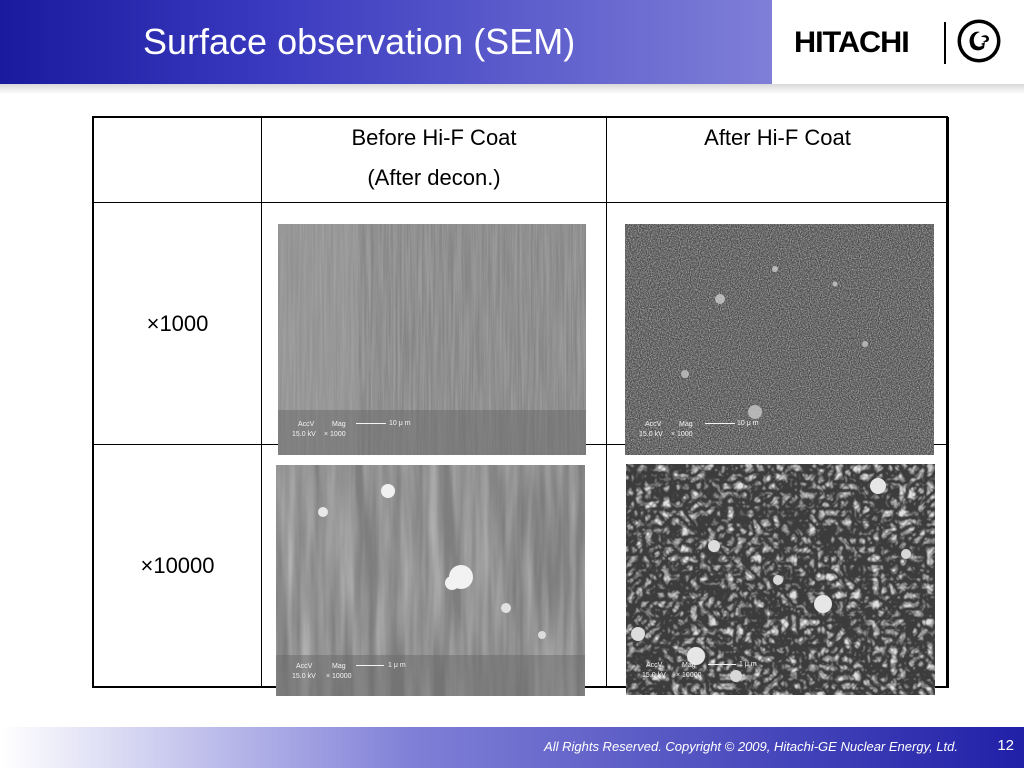 The height and width of the screenshot is (768, 1024). What do you see at coordinates (512, 89) in the screenshot?
I see `header-shadow` at bounding box center [512, 89].